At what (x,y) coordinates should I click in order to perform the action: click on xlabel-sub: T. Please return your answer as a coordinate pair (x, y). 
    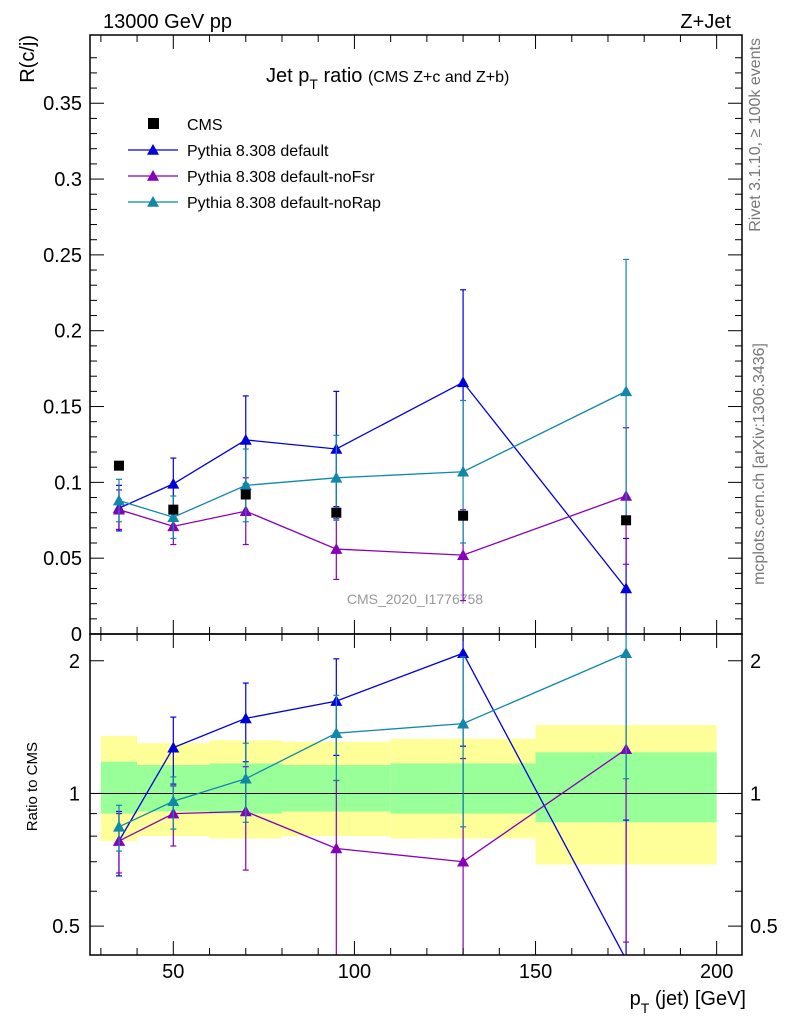
    Looking at the image, I should click on (645, 1008).